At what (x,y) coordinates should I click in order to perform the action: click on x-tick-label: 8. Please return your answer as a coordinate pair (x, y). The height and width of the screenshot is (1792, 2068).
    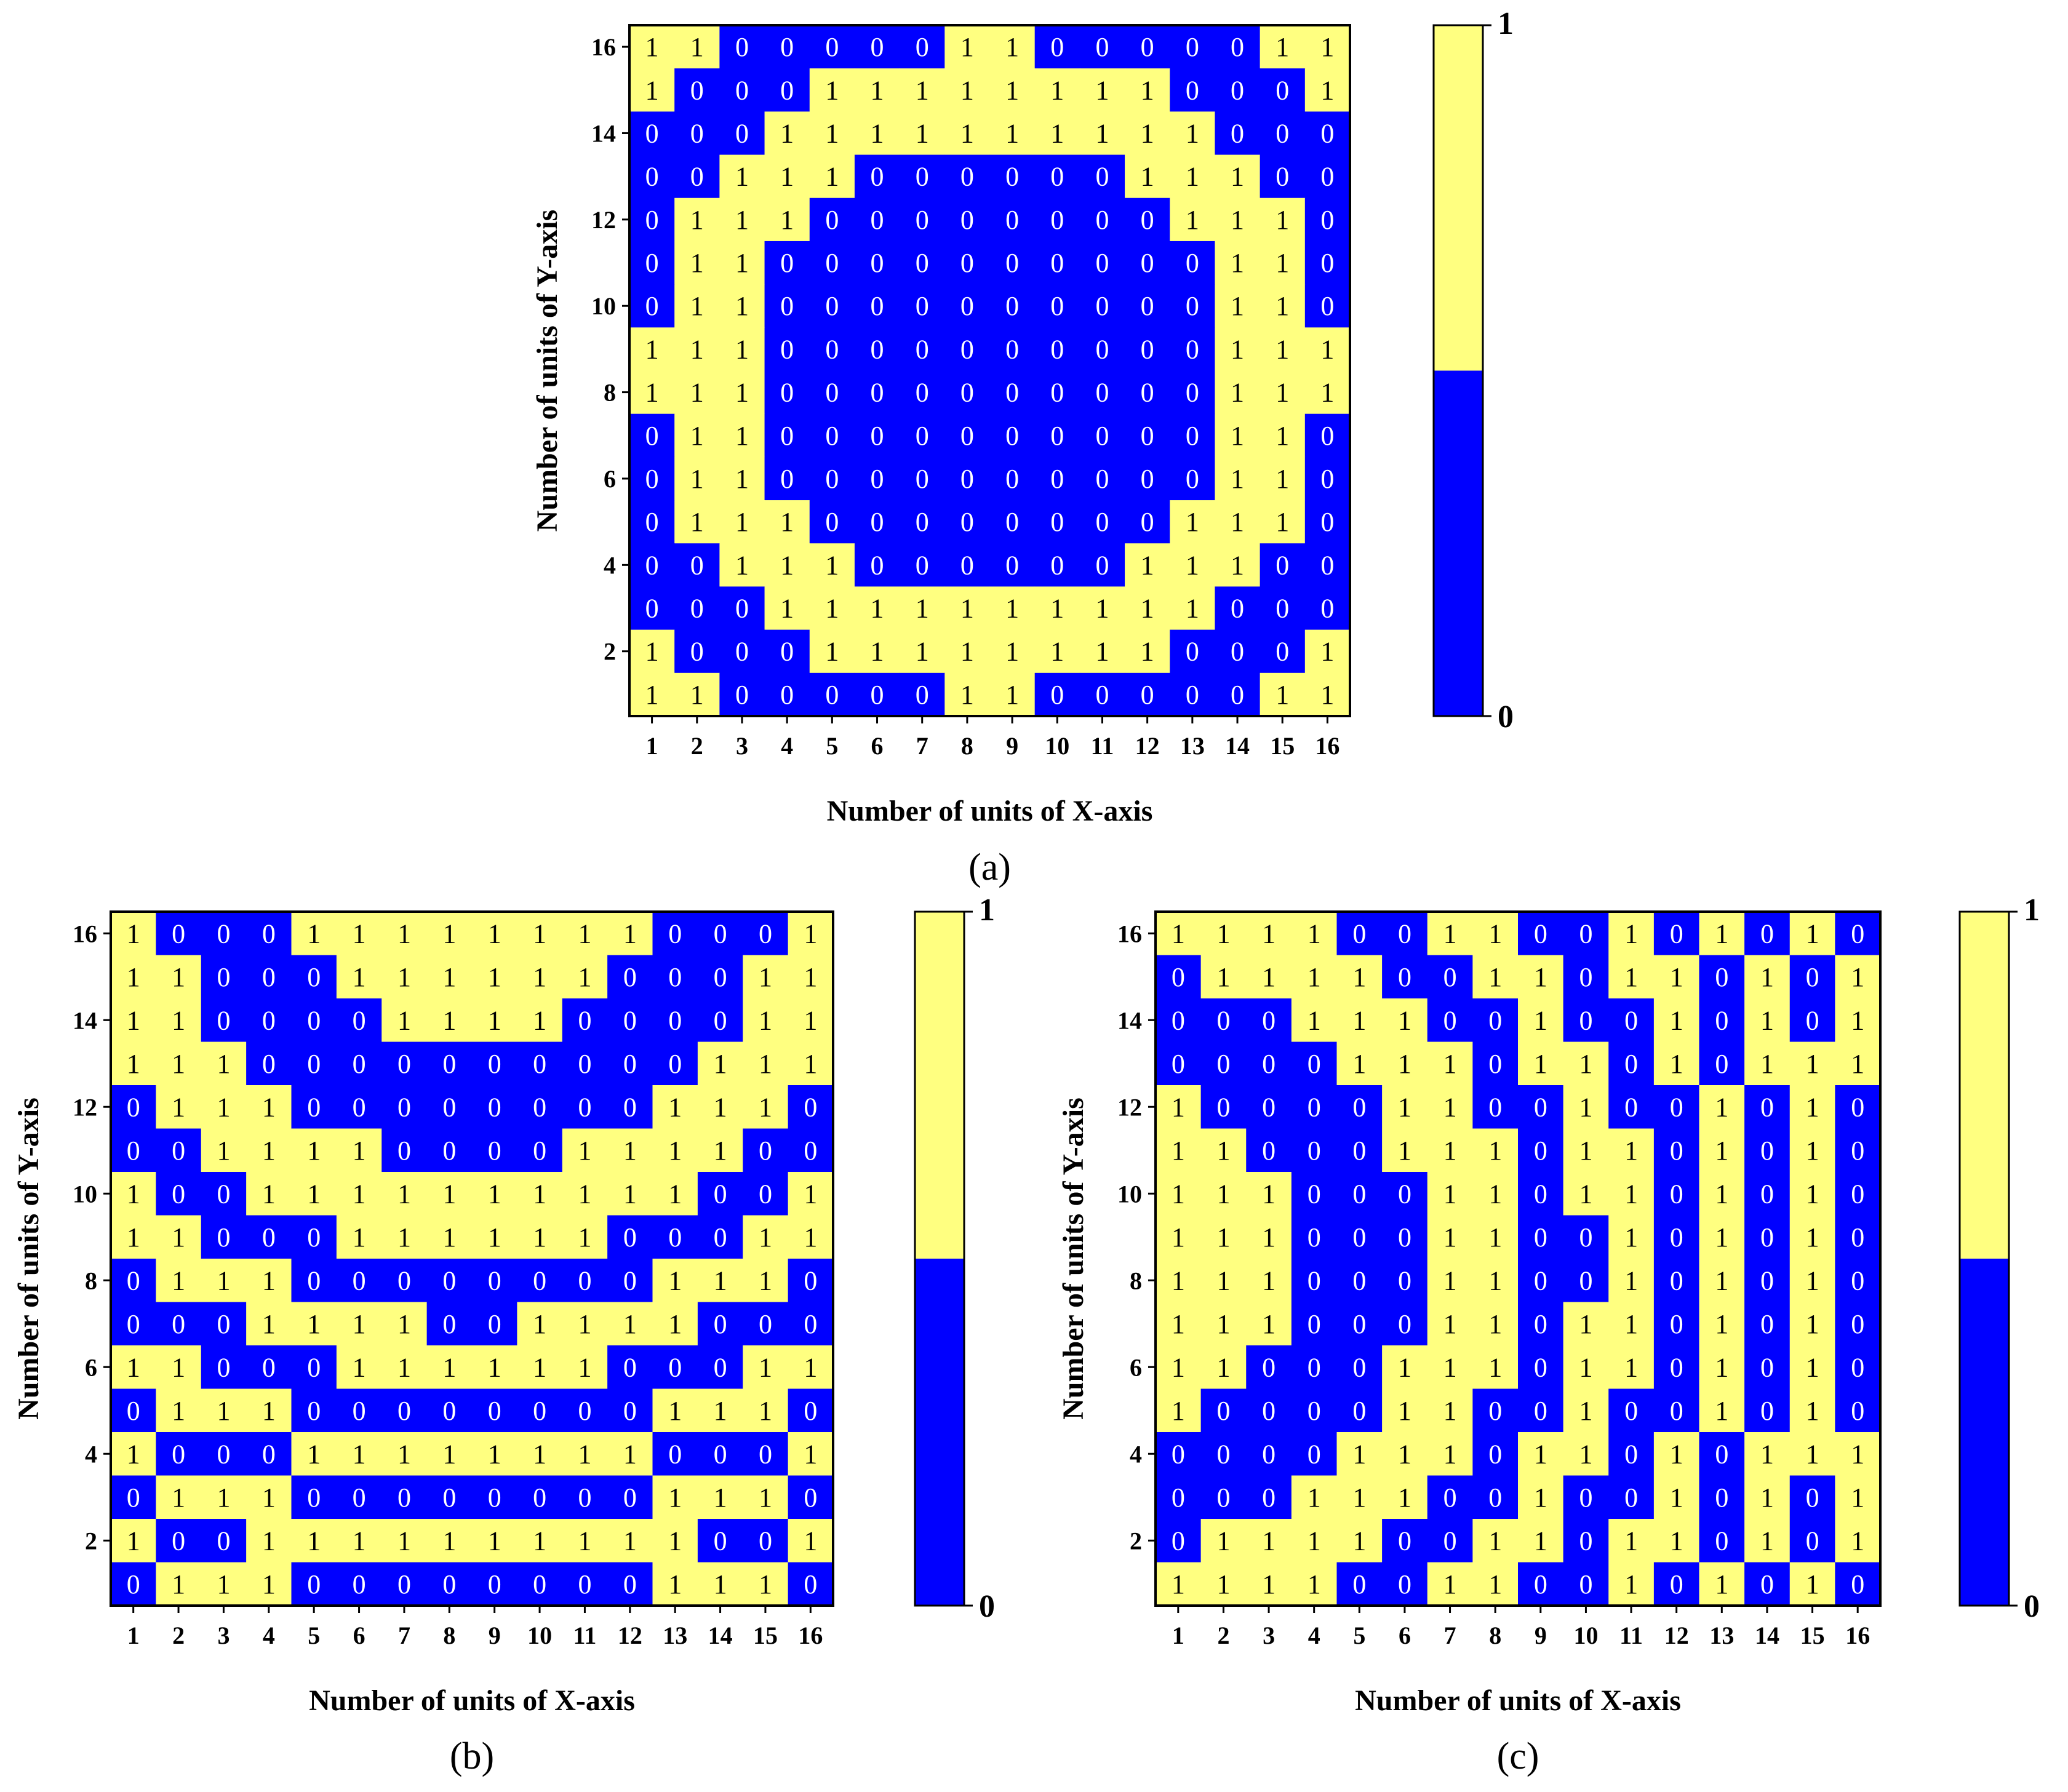
    Looking at the image, I should click on (967, 746).